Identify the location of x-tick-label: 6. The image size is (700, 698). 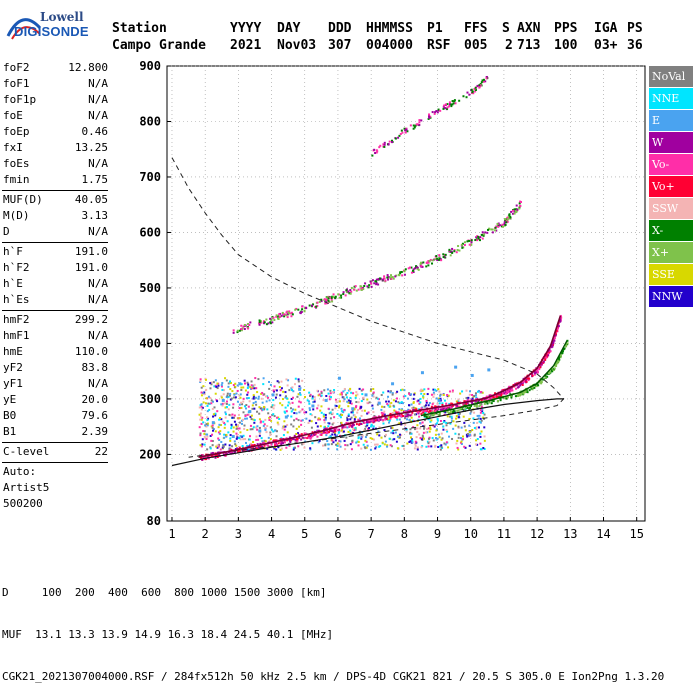
(337, 534).